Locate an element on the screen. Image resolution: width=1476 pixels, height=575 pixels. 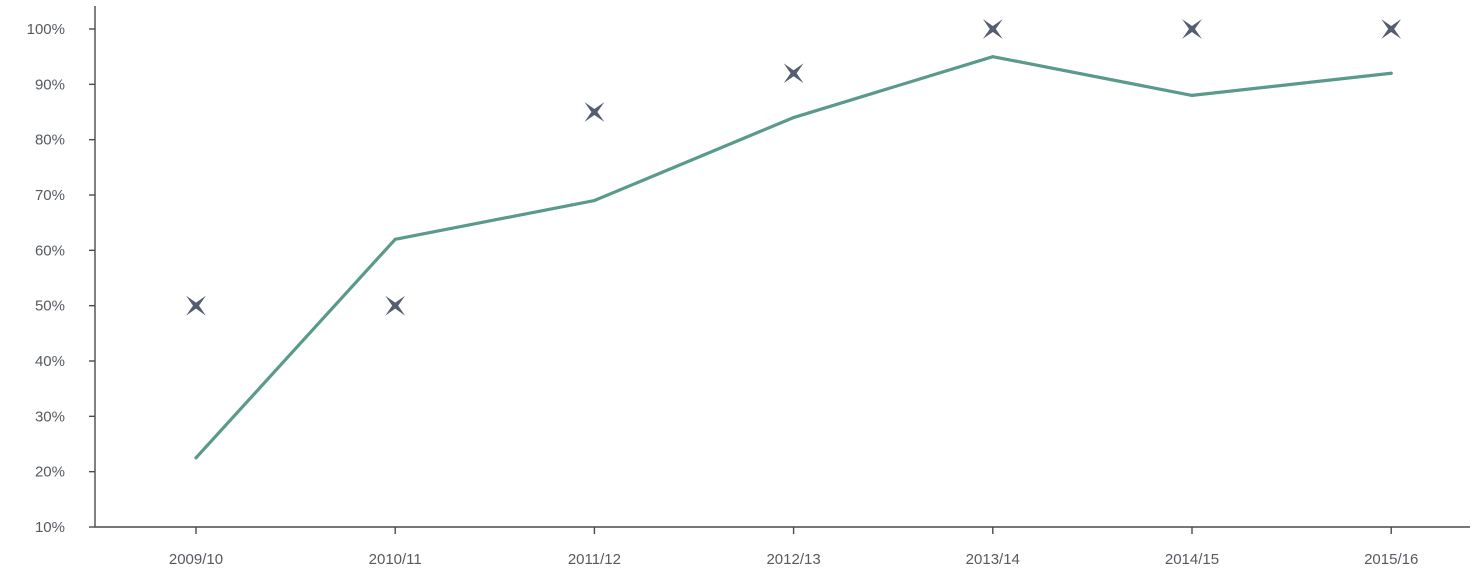
y-axis: 10% 20% 30% 40% 50% 60% 70% 80% 90% 100% is located at coordinates (61, 271).